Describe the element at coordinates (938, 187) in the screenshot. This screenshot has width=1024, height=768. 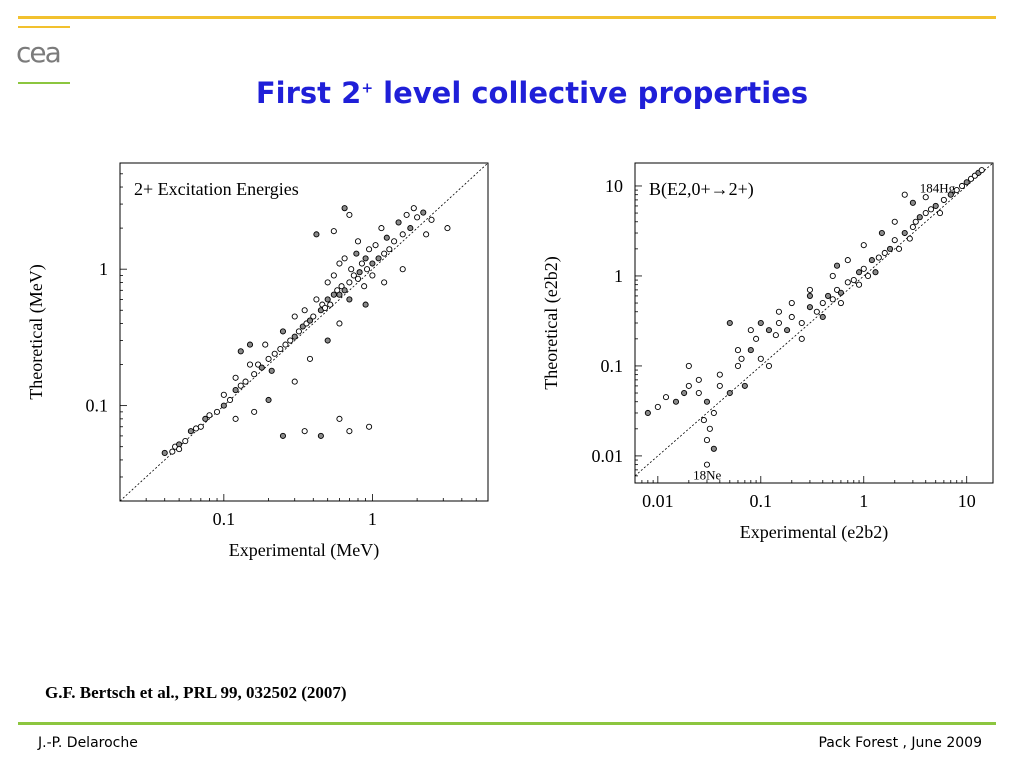
I see `point-annotation: 184Hg` at that location.